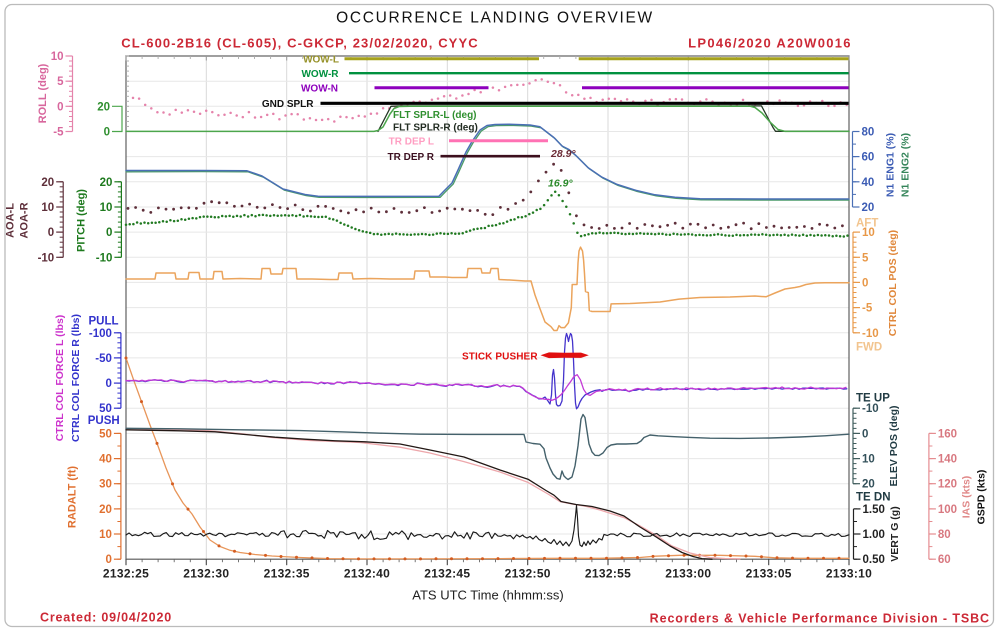 This screenshot has height=633, width=1000. Describe the element at coordinates (104, 421) in the screenshot. I see `svg-text: PUSH` at that location.